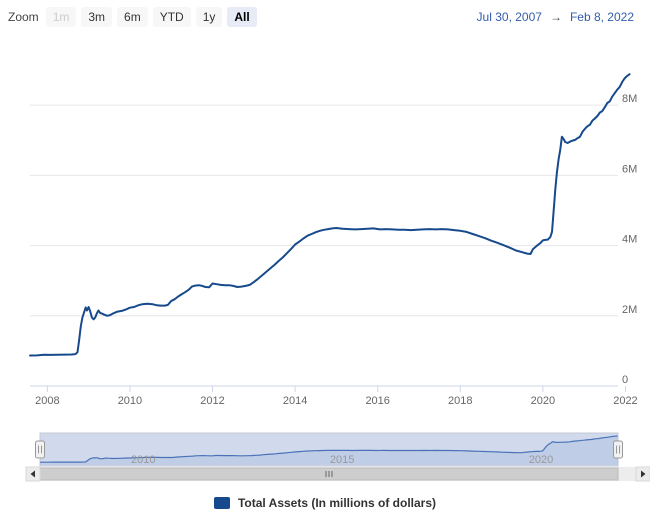  I want to click on x-axis-label: 2012, so click(212, 401).